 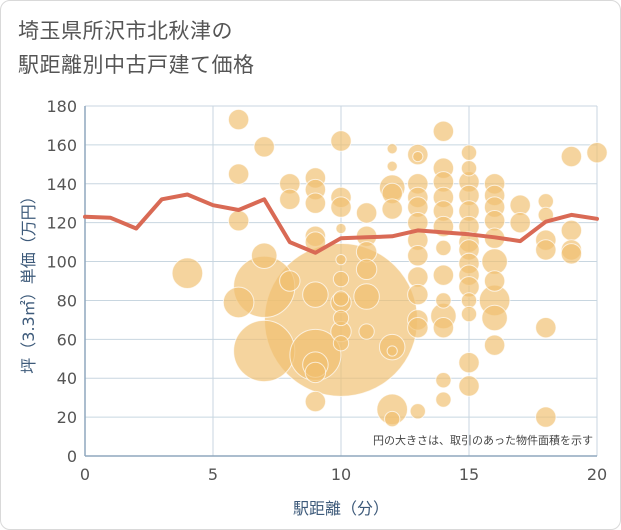 I want to click on bubble-size-note: 円の大きさは、取引のあった物件面積を示す, so click(x=483, y=440).